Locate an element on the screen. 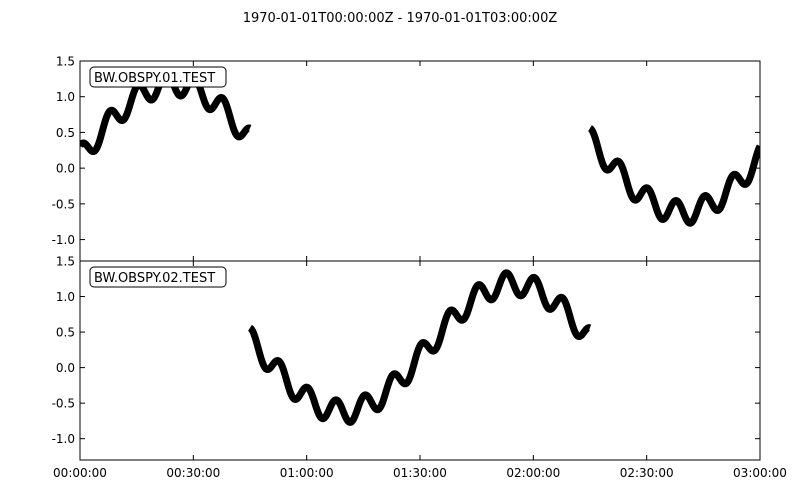 This screenshot has width=800, height=500. x-tick-label: 01:30:00 is located at coordinates (420, 473).